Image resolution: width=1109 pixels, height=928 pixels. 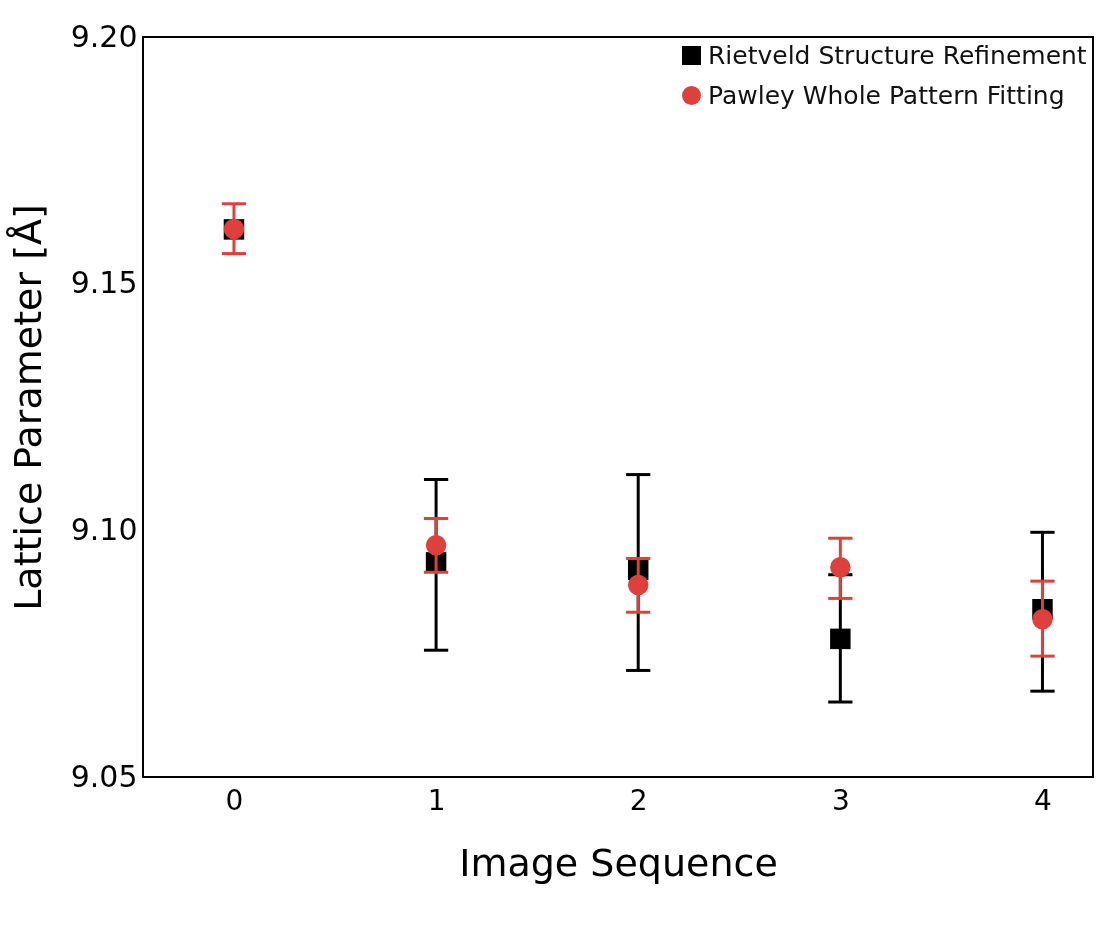 I want to click on x-tick-label: 0, so click(x=234, y=800).